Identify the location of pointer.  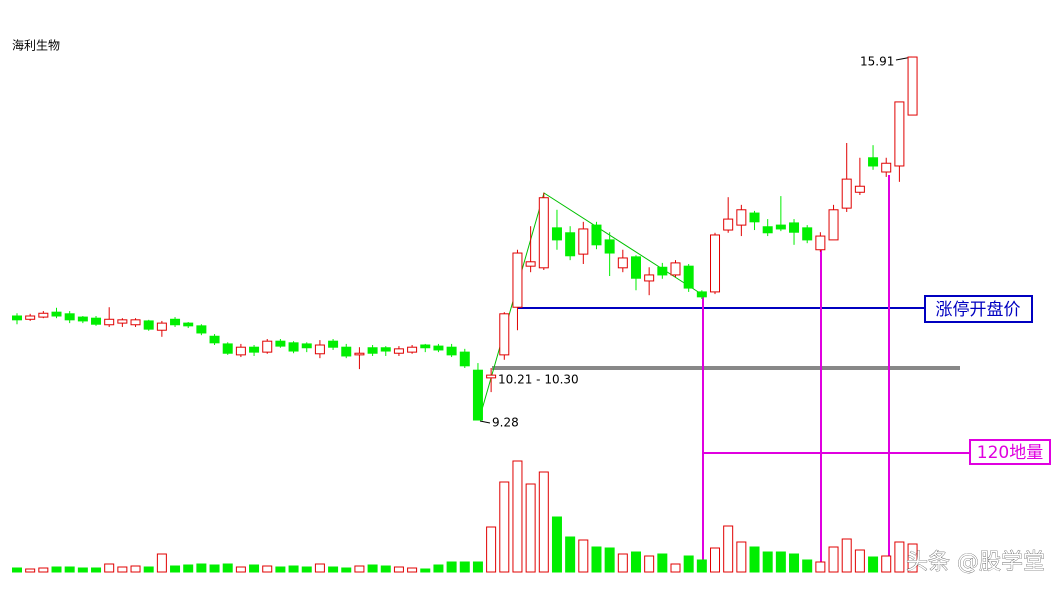
(485, 422).